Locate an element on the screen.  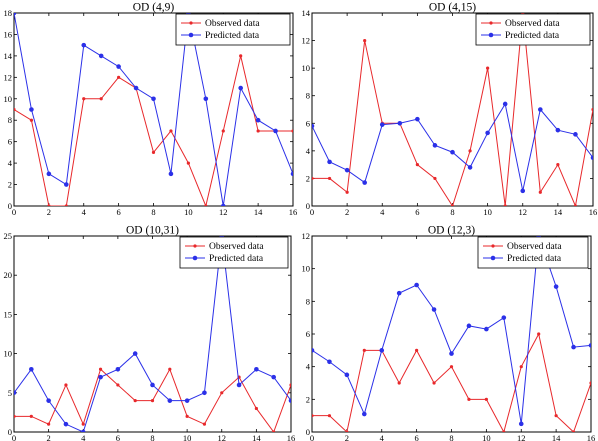
series-observed is located at coordinates (451, 382).